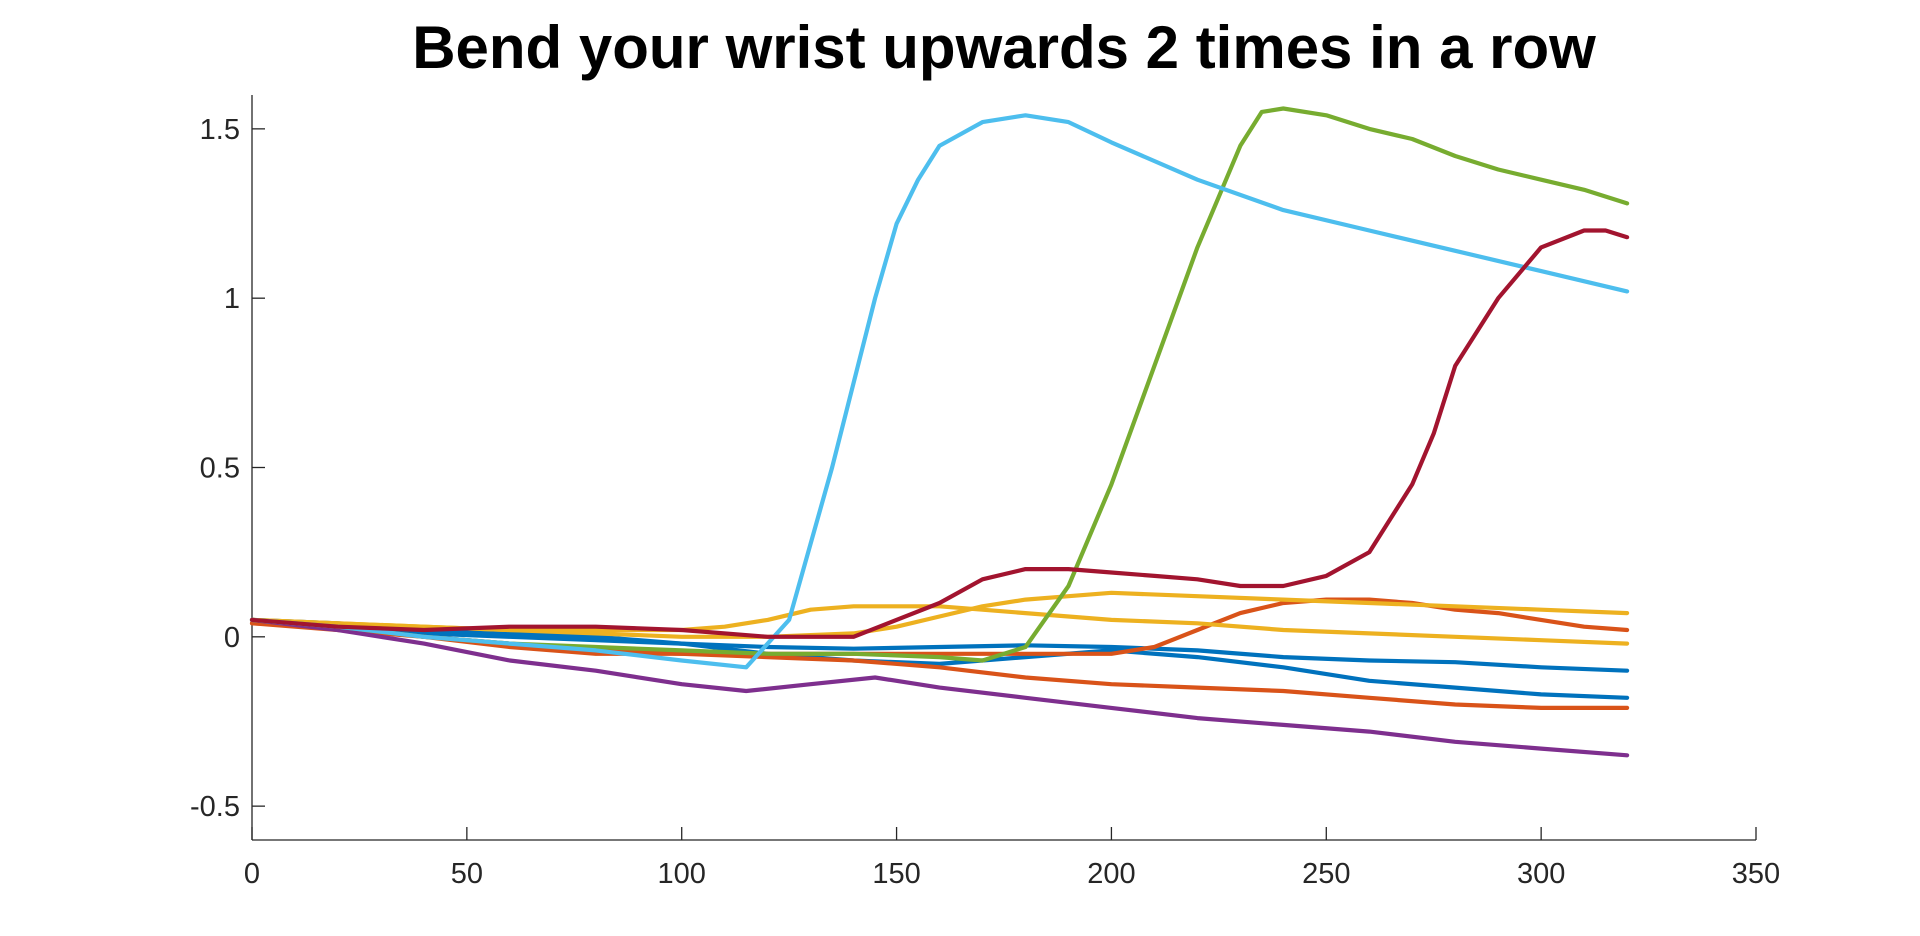 This screenshot has width=1920, height=936. Describe the element at coordinates (1326, 874) in the screenshot. I see `x-tick-label: 250` at that location.